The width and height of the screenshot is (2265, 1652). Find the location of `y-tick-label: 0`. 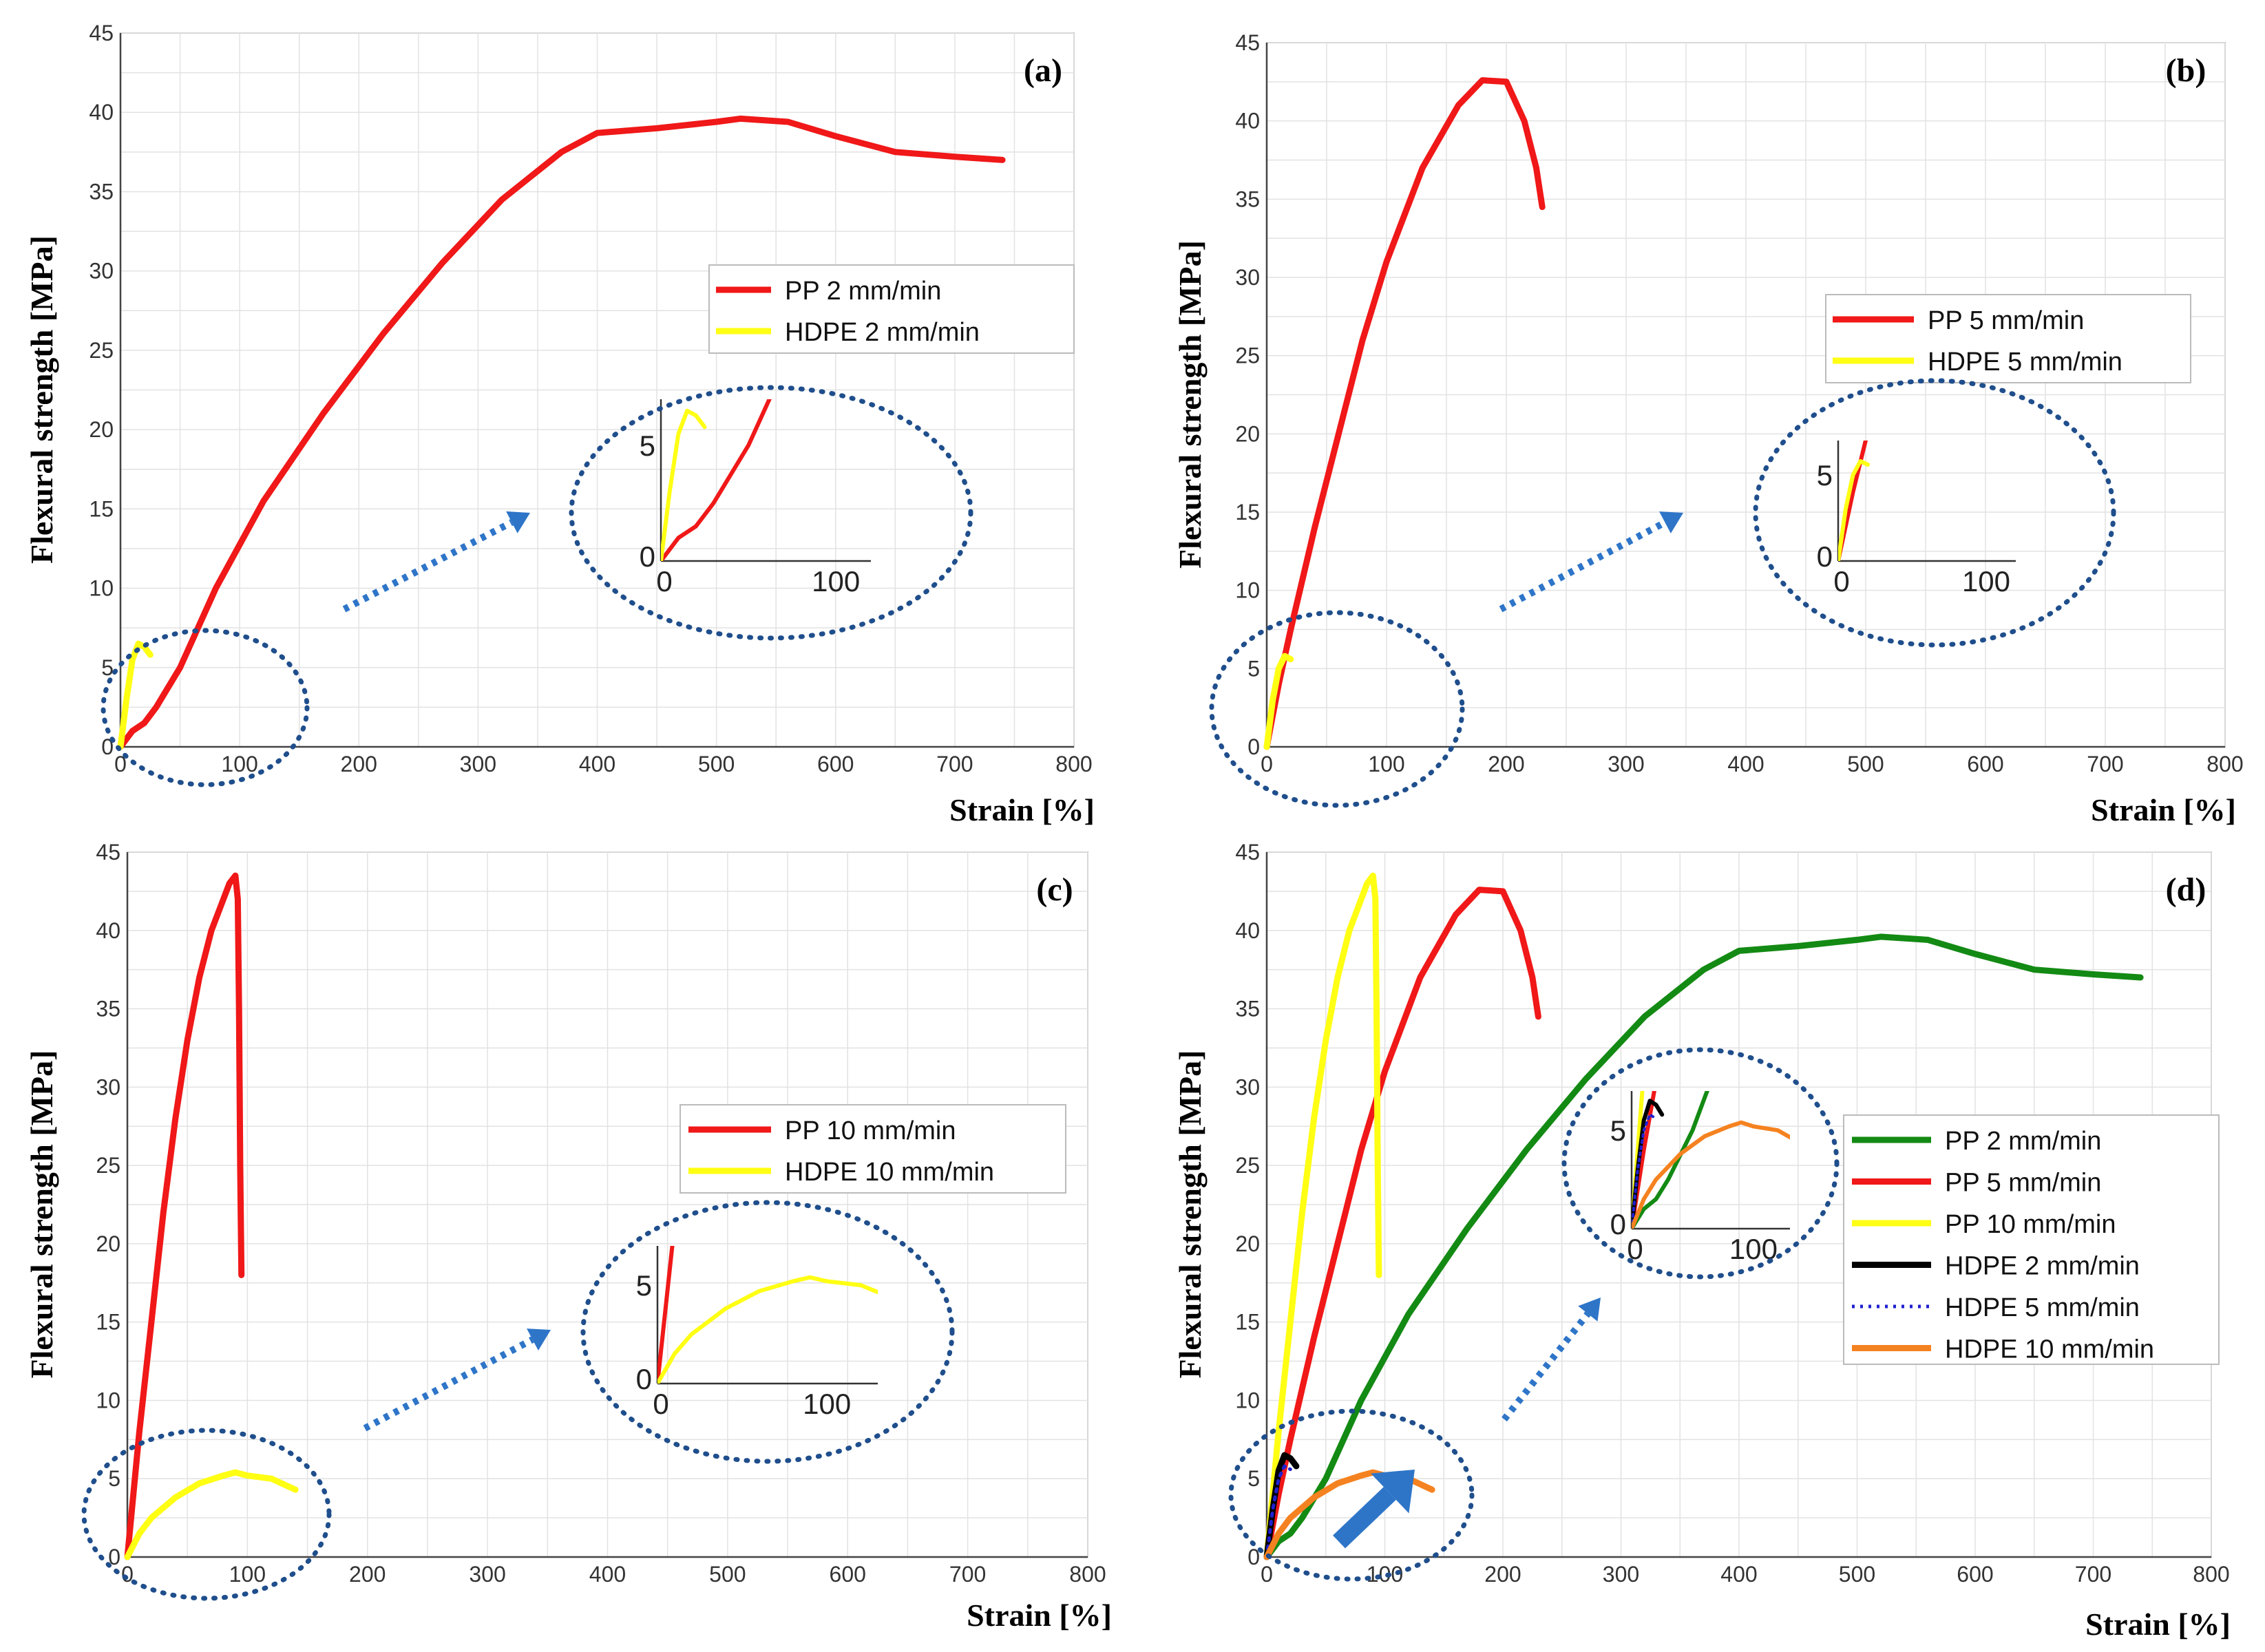

y-tick-label: 0 is located at coordinates (1253, 746).